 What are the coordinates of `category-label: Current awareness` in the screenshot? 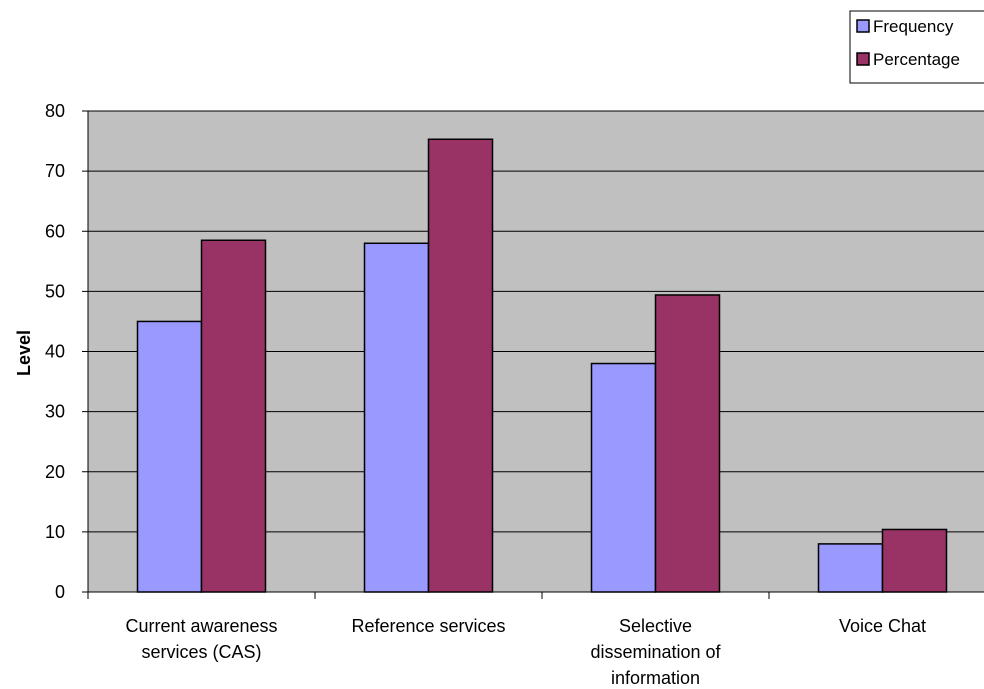 It's located at (201, 626).